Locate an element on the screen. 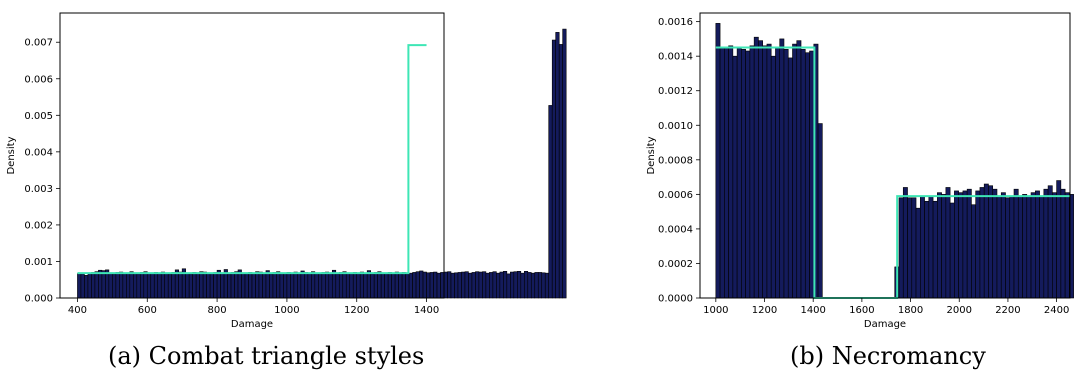 The image size is (1076, 385). x-tick-label: 800 is located at coordinates (217, 310).